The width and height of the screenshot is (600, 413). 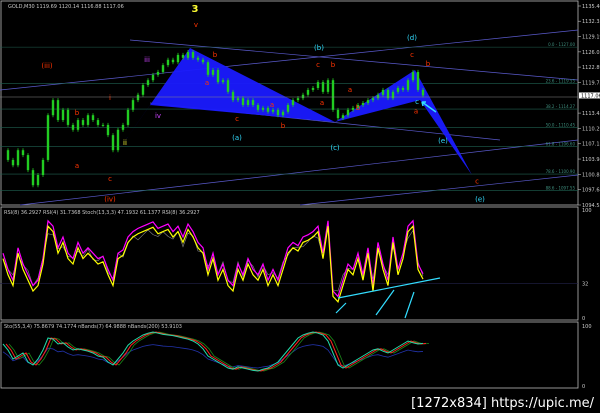 What do you see at coordinates (403, 122) in the screenshot?
I see `harmonic-pattern-xabcd-right` at bounding box center [403, 122].